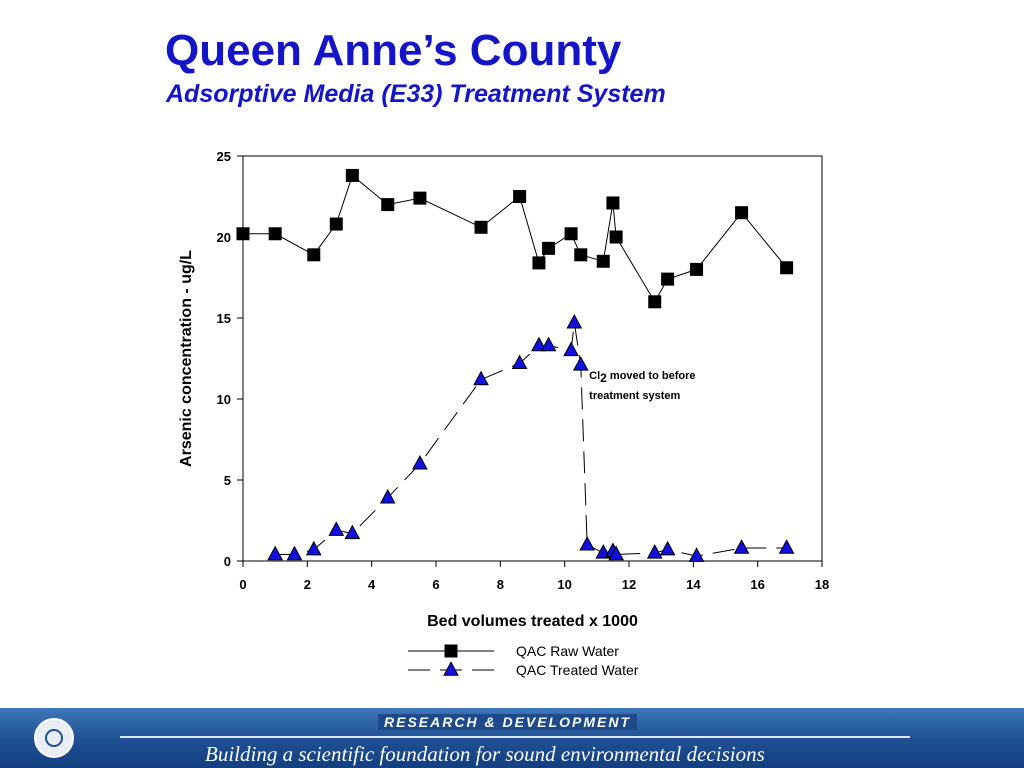 Image resolution: width=1024 pixels, height=768 pixels. What do you see at coordinates (642, 377) in the screenshot?
I see `annotation-line1: Cl2 moved to before` at bounding box center [642, 377].